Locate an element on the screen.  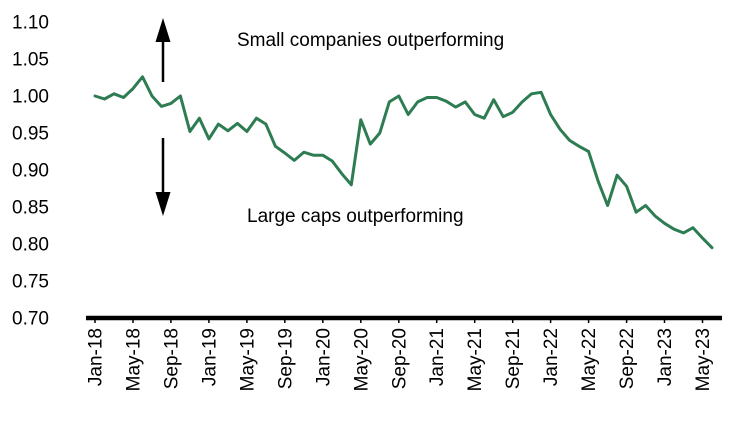
y-tick-label: 0.75 is located at coordinates (30, 282).